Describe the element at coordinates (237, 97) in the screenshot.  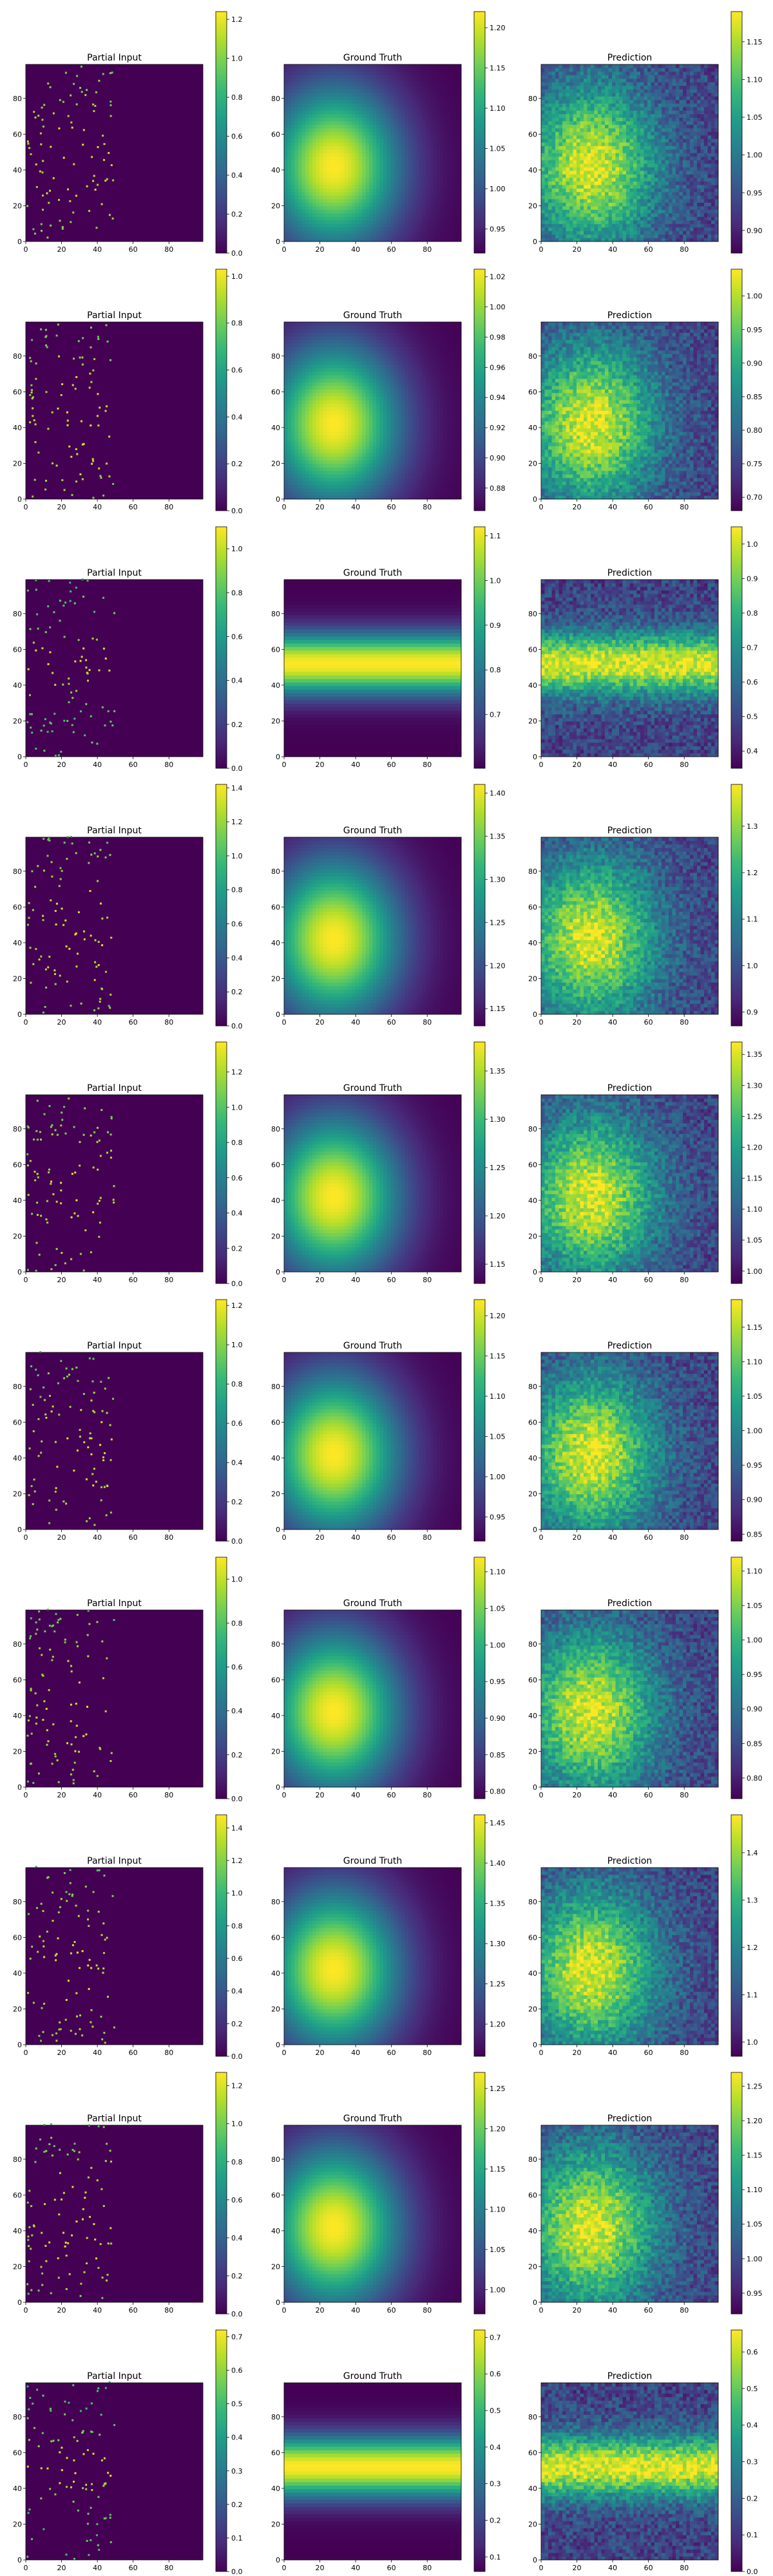
I see `colorbar-tick-label: 0.8` at that location.